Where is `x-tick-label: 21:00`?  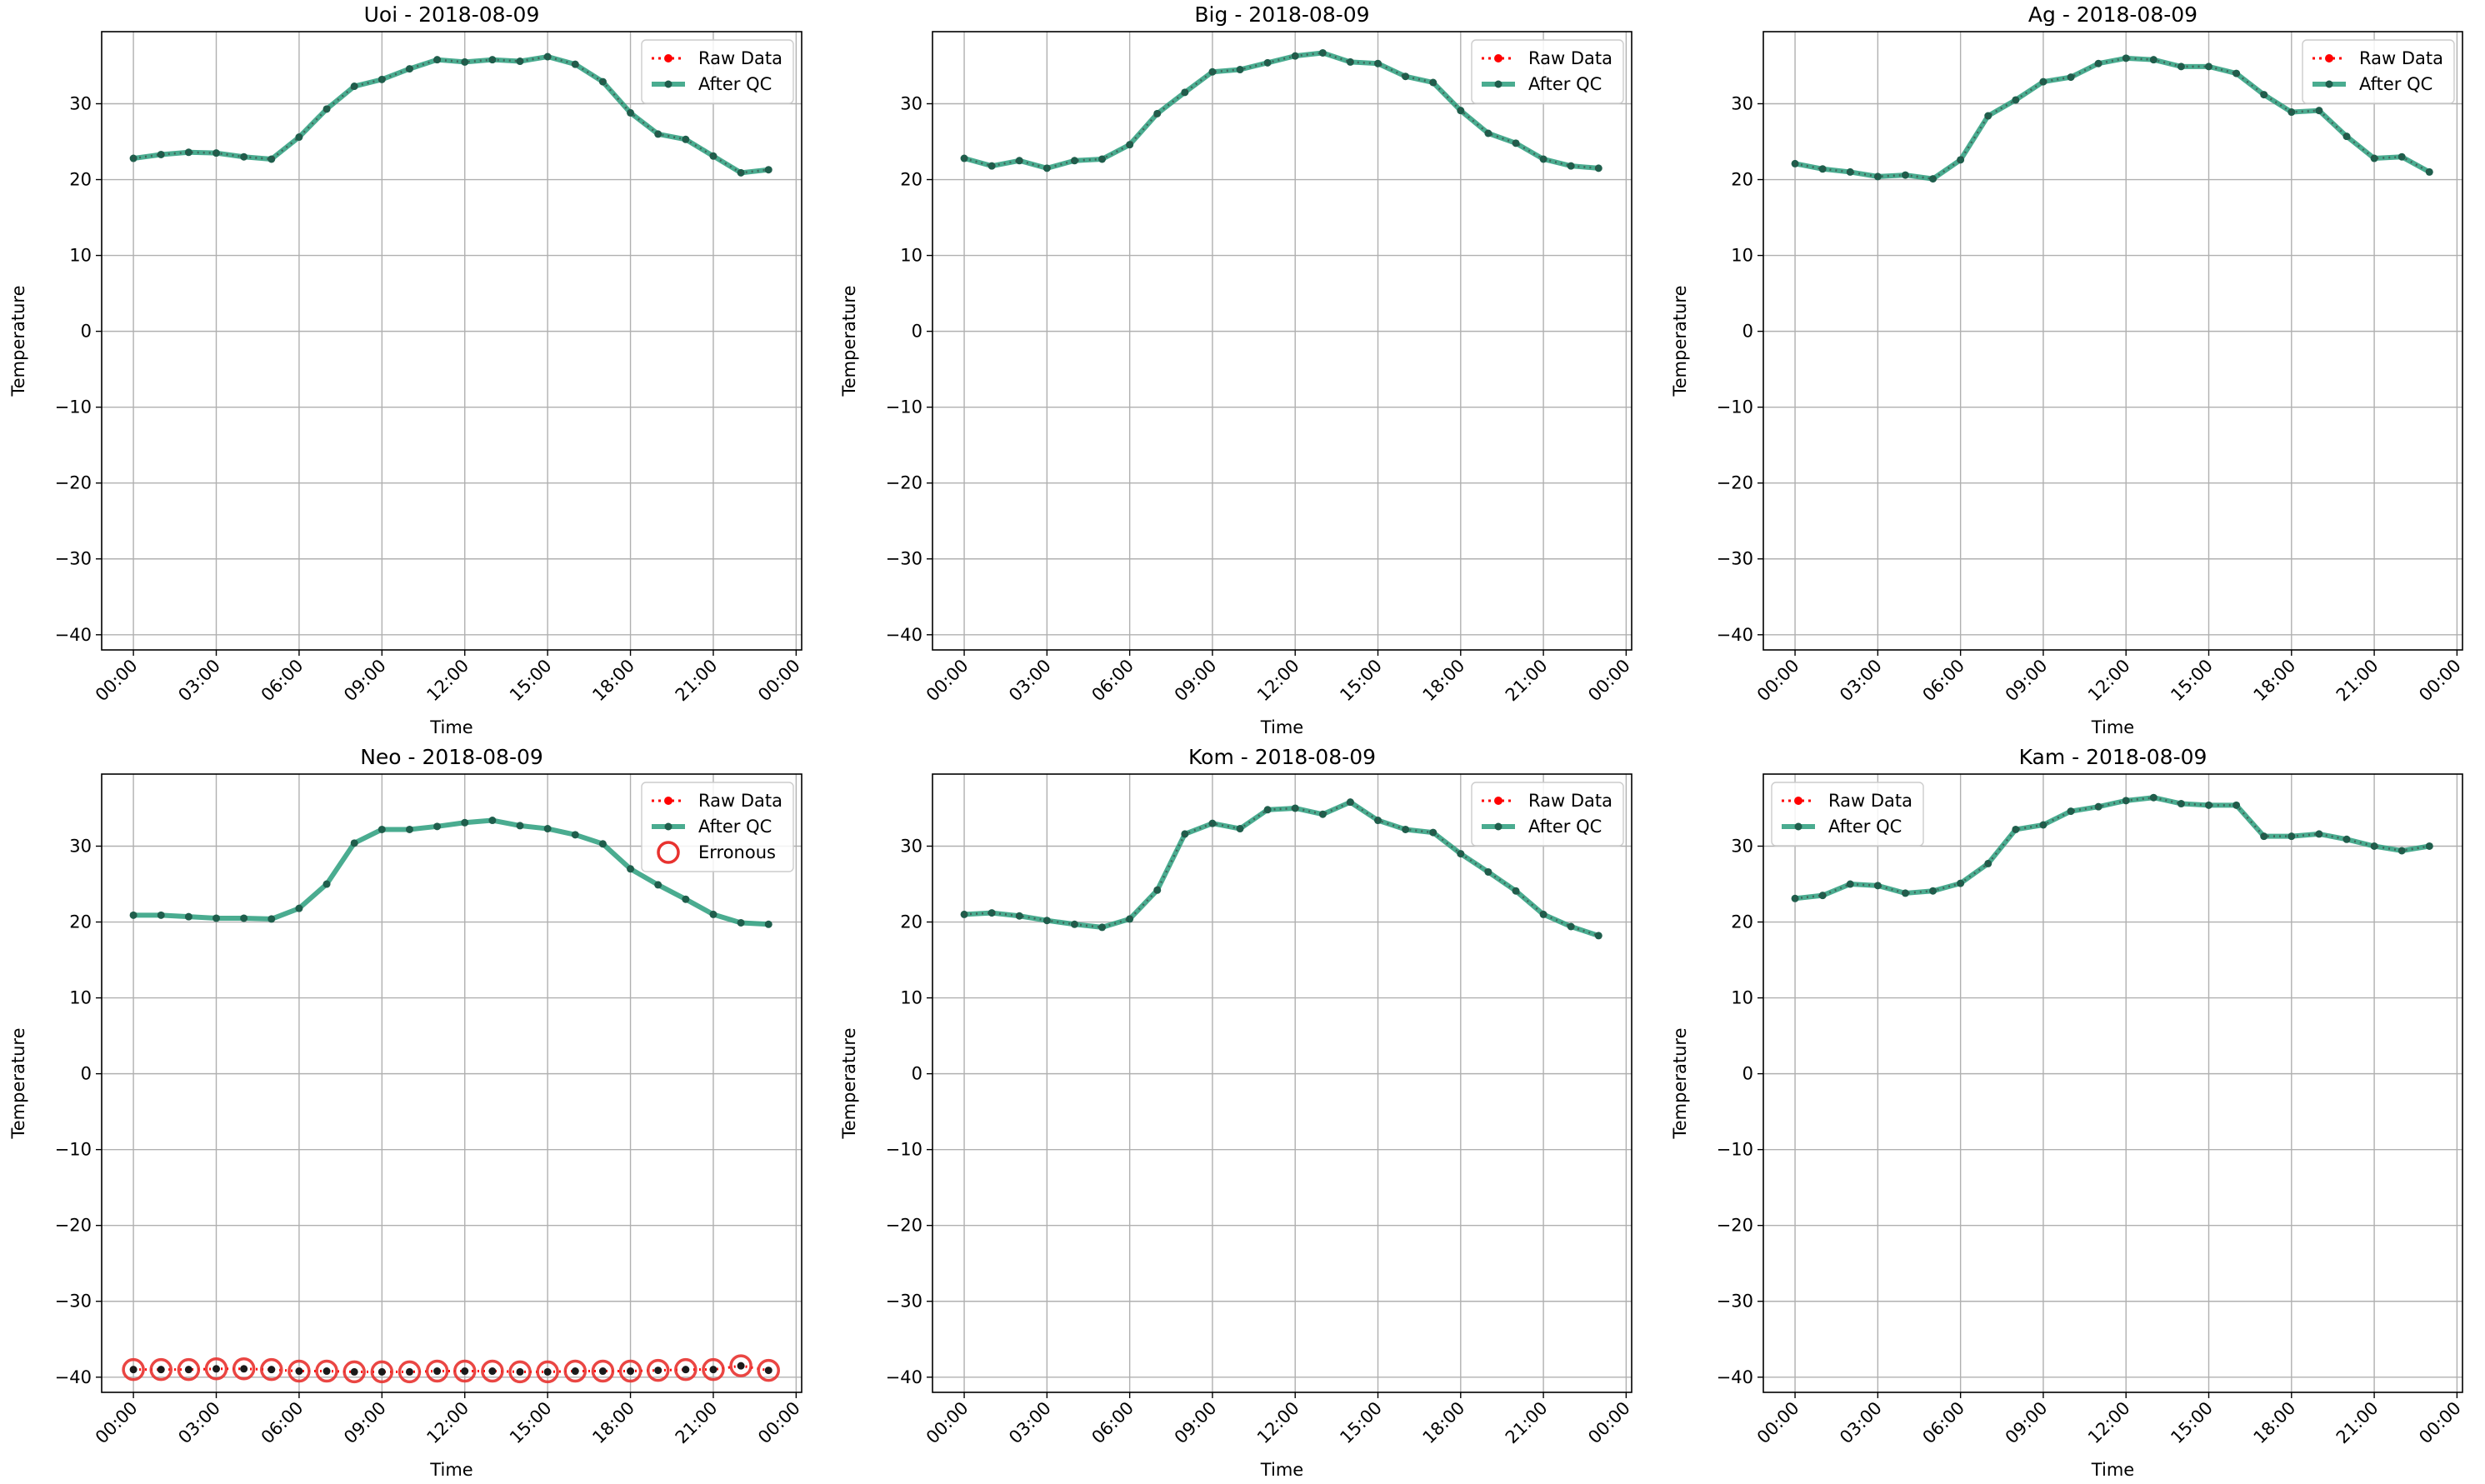 x-tick-label: 21:00 is located at coordinates (697, 1423).